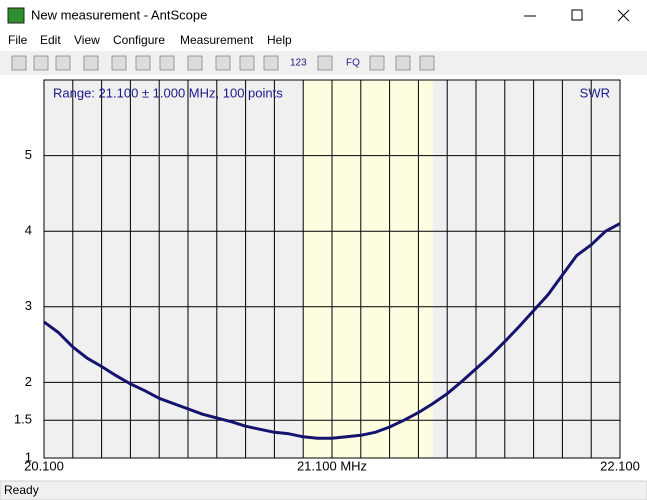 Image resolution: width=647 pixels, height=500 pixels. I want to click on x-tick-label: 21.100 MHz, so click(332, 465).